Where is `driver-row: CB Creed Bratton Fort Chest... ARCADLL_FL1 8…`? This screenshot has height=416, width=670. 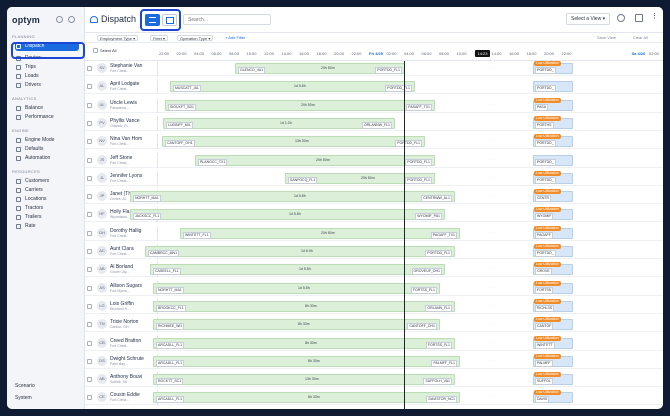 driver-row: CB Creed Bratton Fort Chest... ARCADLL_FL1 8… is located at coordinates (374, 343).